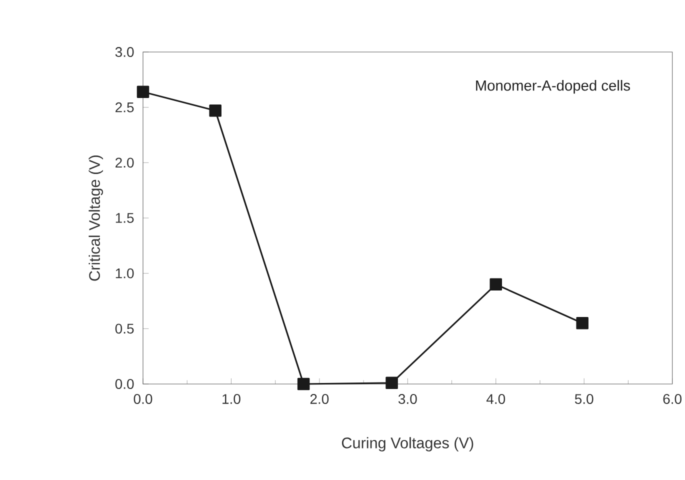 The image size is (685, 480). What do you see at coordinates (553, 87) in the screenshot?
I see `annotation: Monomer-A-doped cells` at bounding box center [553, 87].